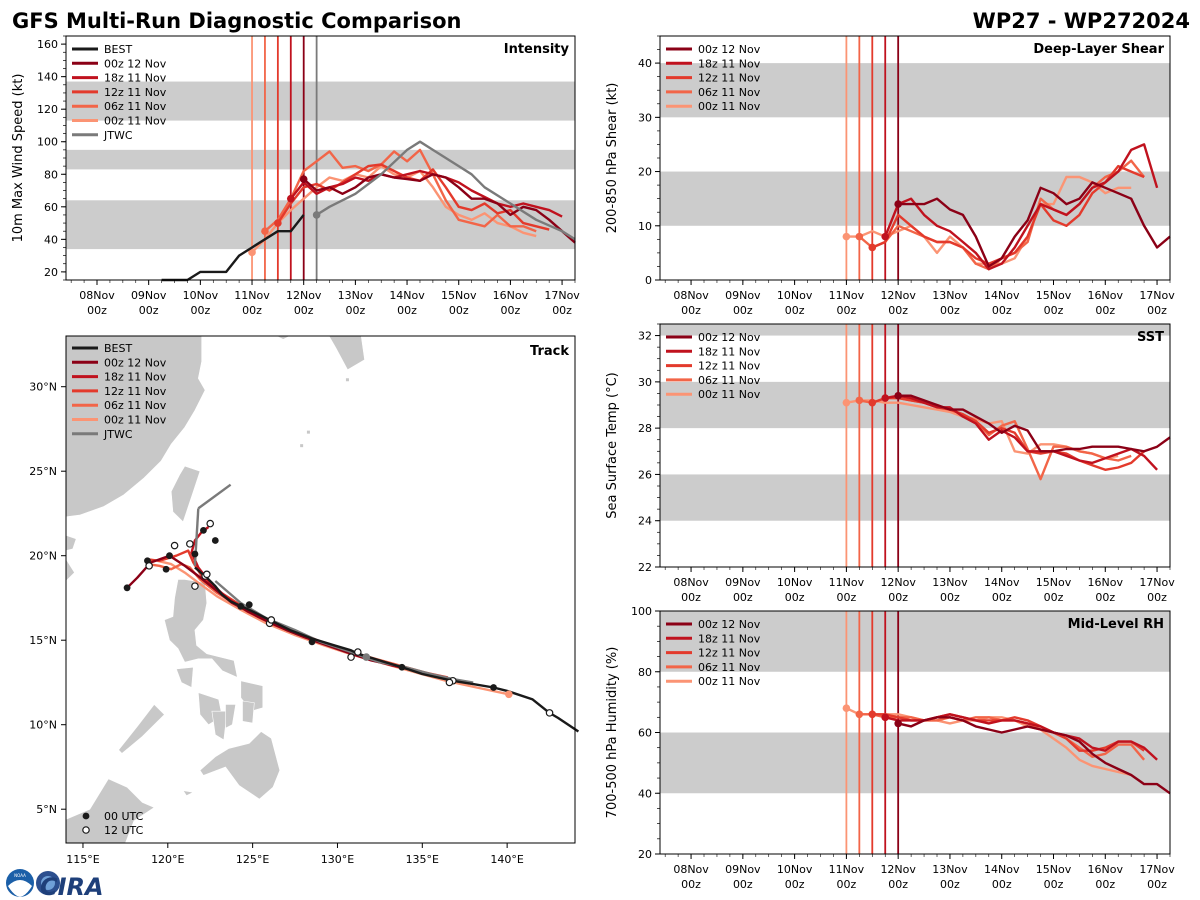 The height and width of the screenshot is (900, 1200). Describe the element at coordinates (124, 816) in the screenshot. I see `marker-legend-label: 00 UTC` at that location.